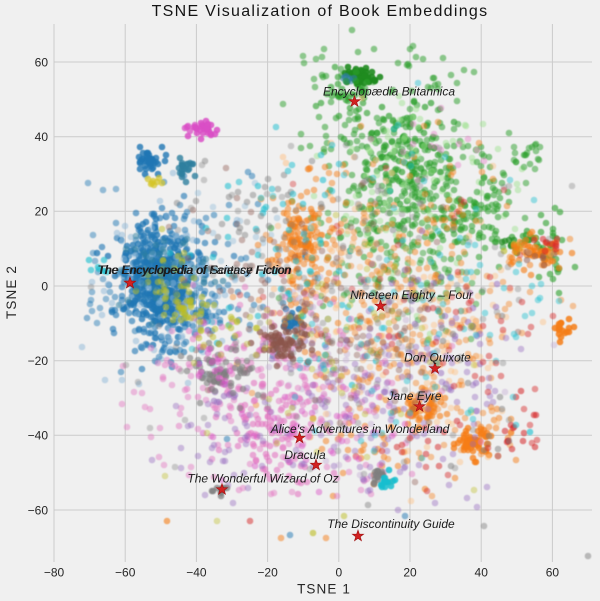 The image size is (600, 601). What do you see at coordinates (195, 270) in the screenshot?
I see `svg-text:The Encyclopedia of Science Fi: The Encyclopedia of Science Fiction` at bounding box center [195, 270].